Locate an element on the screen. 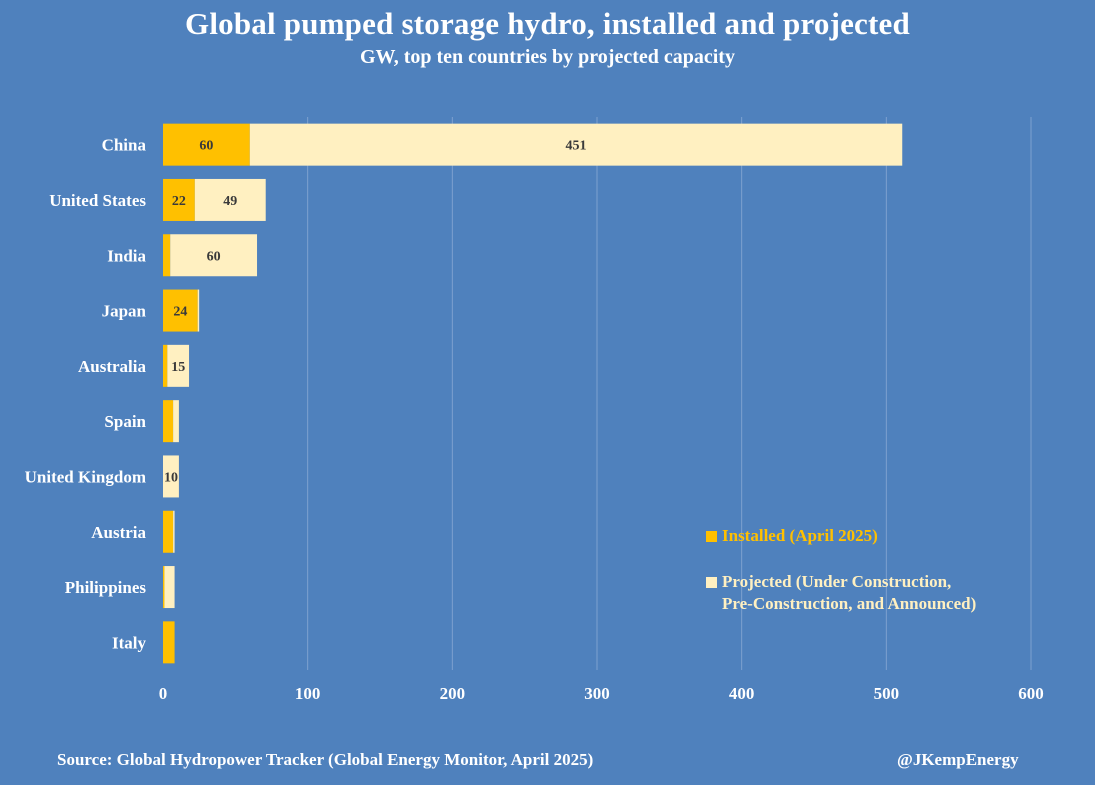 Image resolution: width=1095 pixels, height=785 pixels. category-label-united-states: United States is located at coordinates (97, 200).